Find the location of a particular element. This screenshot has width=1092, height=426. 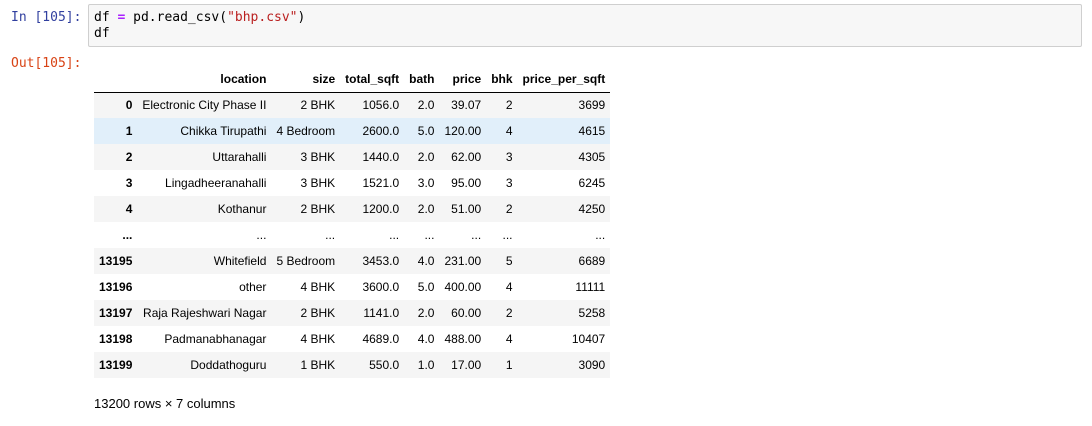

cell-location: Doddathoguru is located at coordinates (228, 365).